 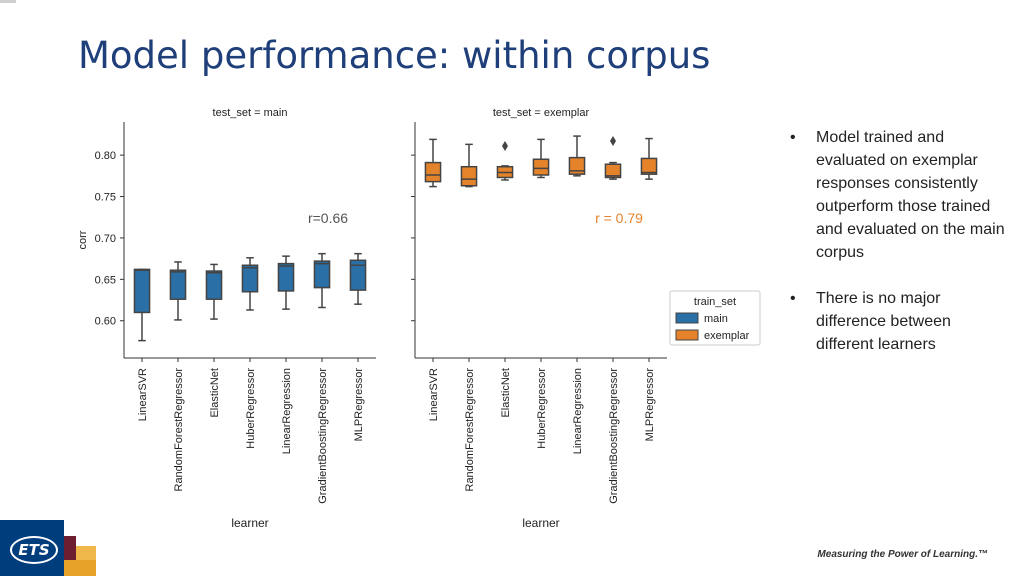 I want to click on y-tick-label: 0.65, so click(x=105, y=280).